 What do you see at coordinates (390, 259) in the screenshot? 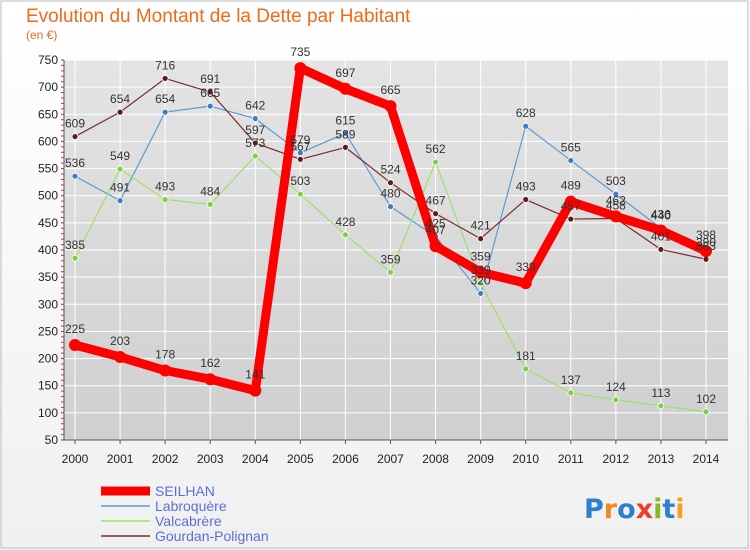
I see `data-label: 359` at bounding box center [390, 259].